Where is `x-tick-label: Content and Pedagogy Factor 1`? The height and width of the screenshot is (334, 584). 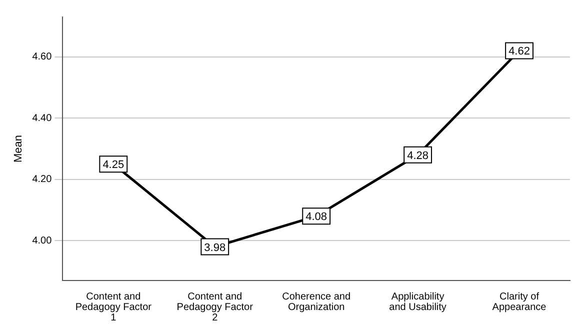 x-tick-label: Content and Pedagogy Factor 1 is located at coordinates (113, 308).